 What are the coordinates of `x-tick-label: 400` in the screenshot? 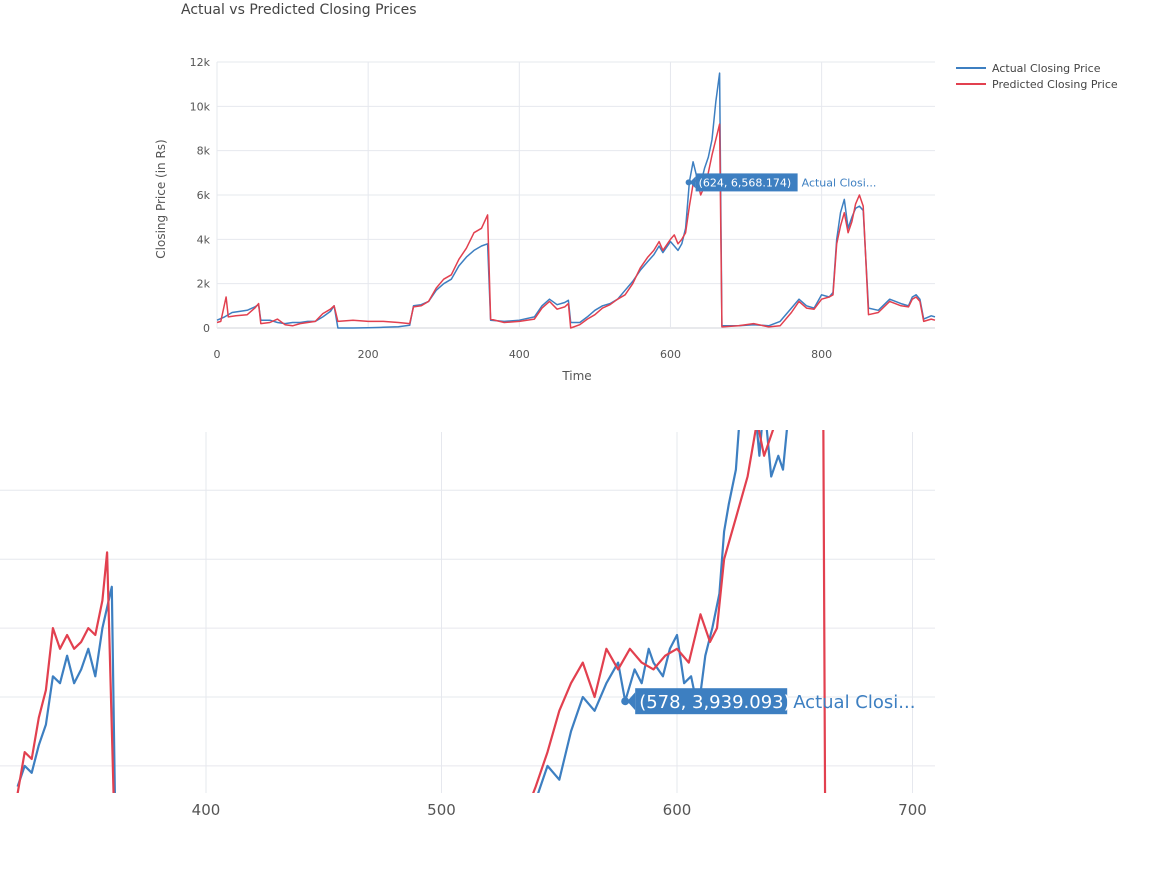 It's located at (519, 354).